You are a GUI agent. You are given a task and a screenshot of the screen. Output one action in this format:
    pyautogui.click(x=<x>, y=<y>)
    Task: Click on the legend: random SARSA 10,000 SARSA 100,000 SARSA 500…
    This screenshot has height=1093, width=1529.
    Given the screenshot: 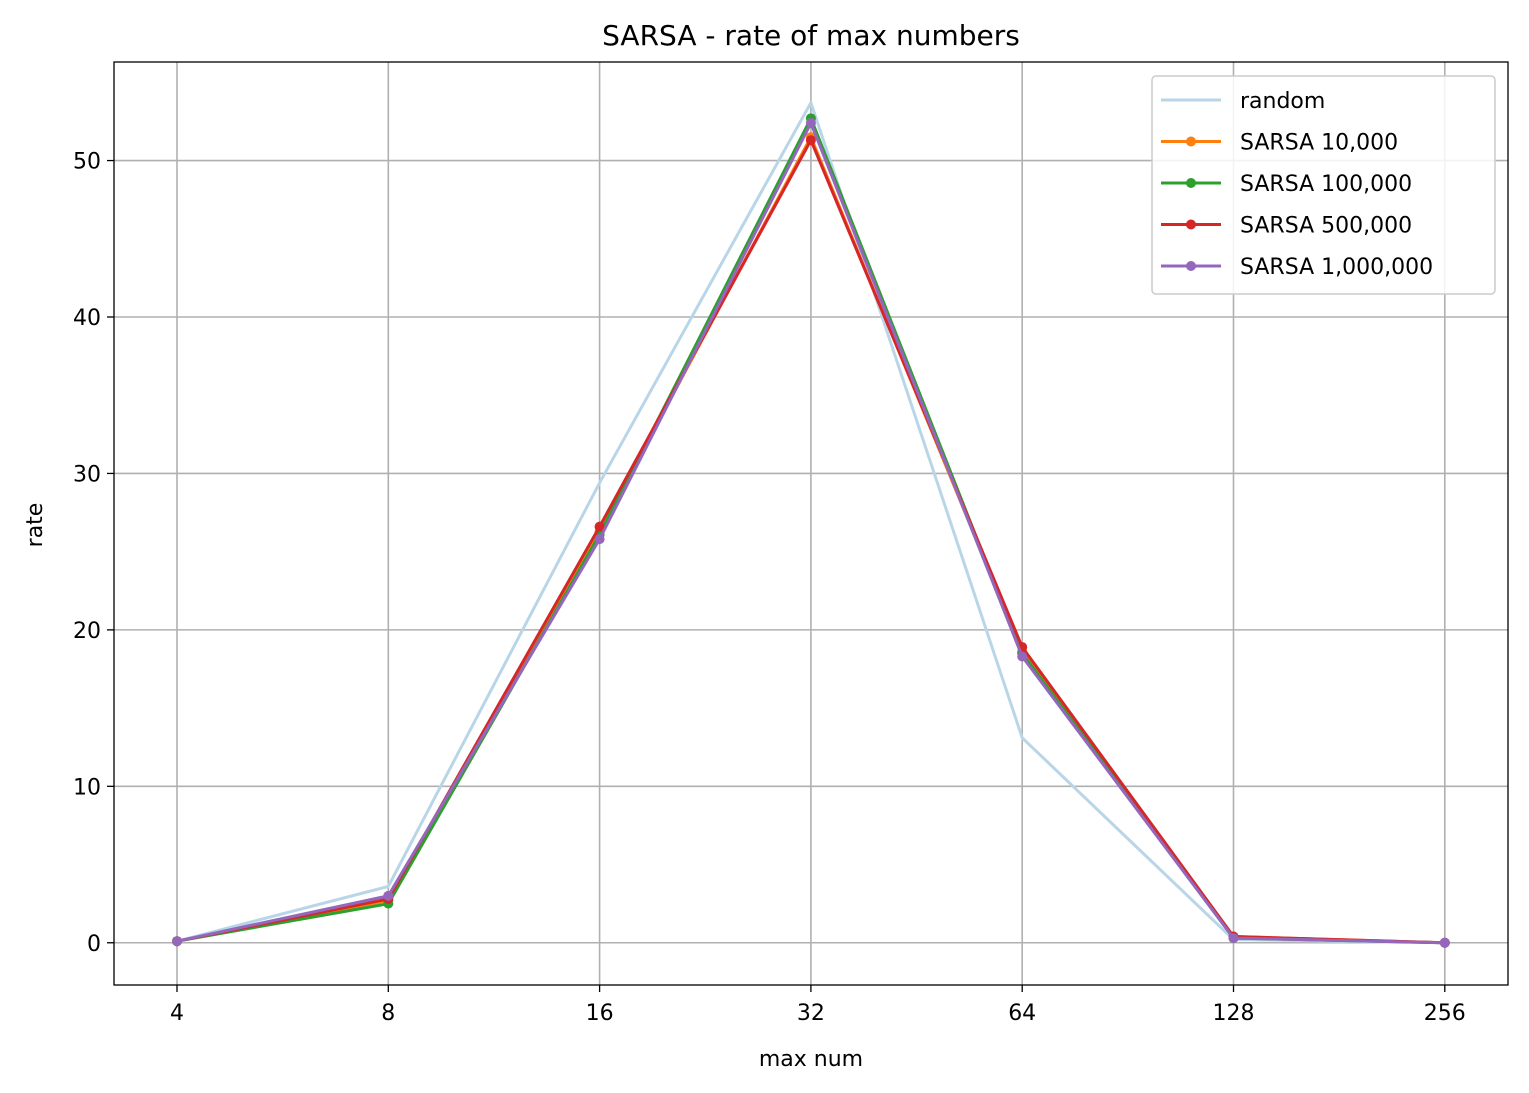 What is the action you would take?
    pyautogui.click(x=1323, y=185)
    